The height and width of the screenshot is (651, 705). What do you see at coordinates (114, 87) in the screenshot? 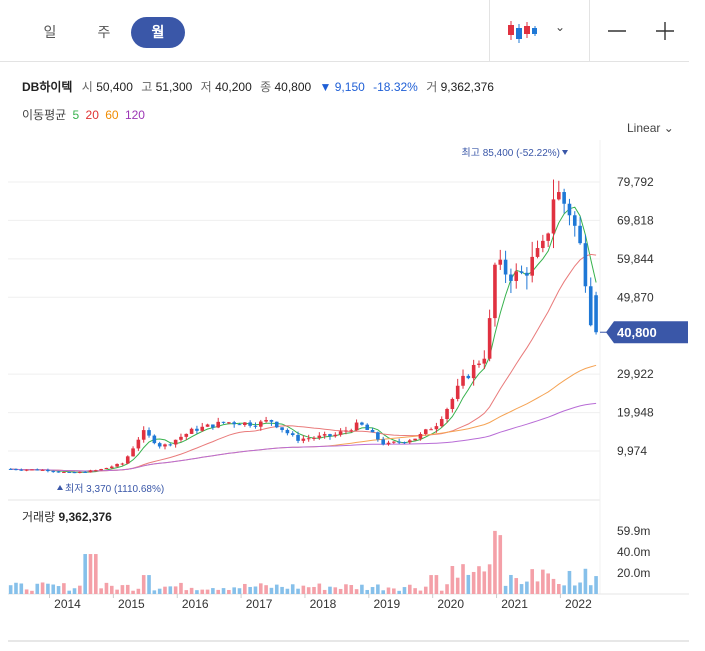
I see `open-value: 50,400` at bounding box center [114, 87].